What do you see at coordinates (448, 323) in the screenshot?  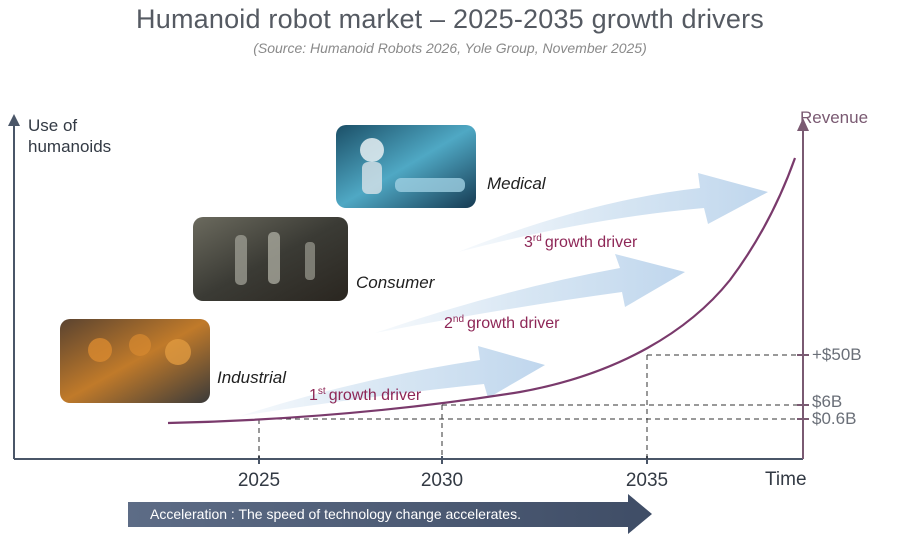 I see `driver-ordinal-2: 2` at bounding box center [448, 323].